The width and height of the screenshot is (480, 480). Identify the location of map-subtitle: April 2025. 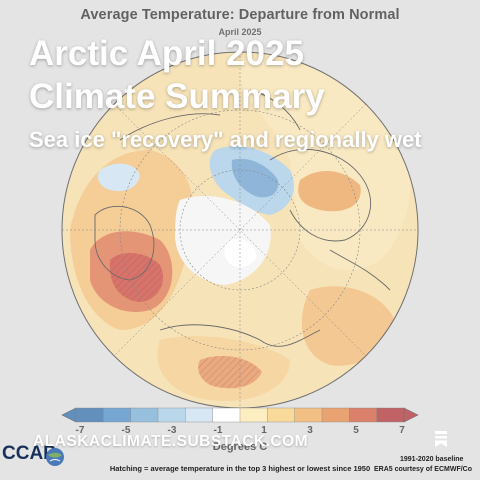
(240, 32).